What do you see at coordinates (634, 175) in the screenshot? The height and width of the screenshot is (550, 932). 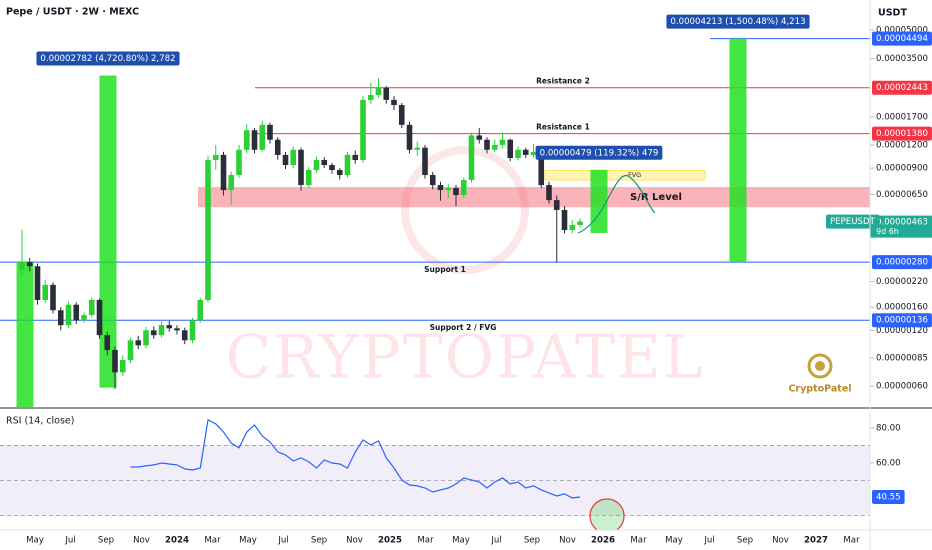 I see `zone-label: FVG` at bounding box center [634, 175].